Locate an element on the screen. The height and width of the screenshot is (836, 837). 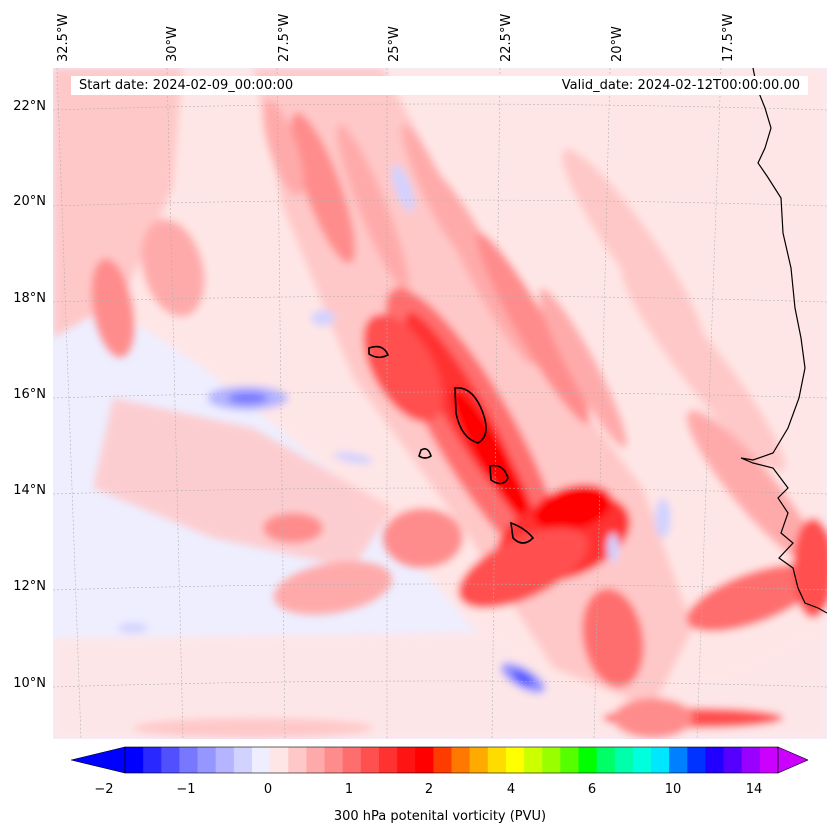
colorbar-tick-label: 4 is located at coordinates (511, 789).